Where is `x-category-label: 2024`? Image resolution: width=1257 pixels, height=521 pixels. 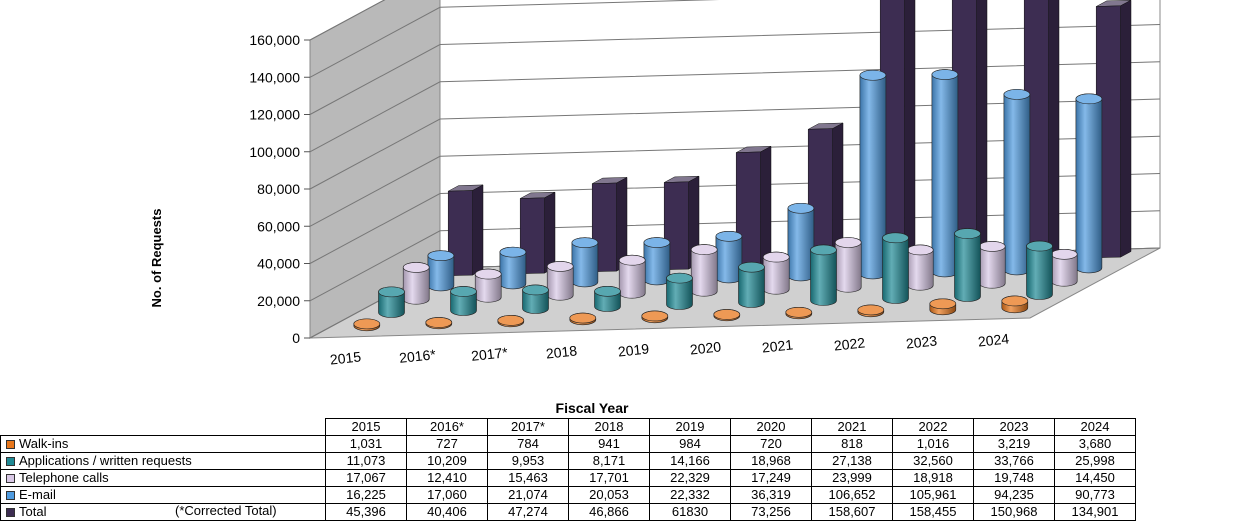
x-category-label: 2024 is located at coordinates (993, 339).